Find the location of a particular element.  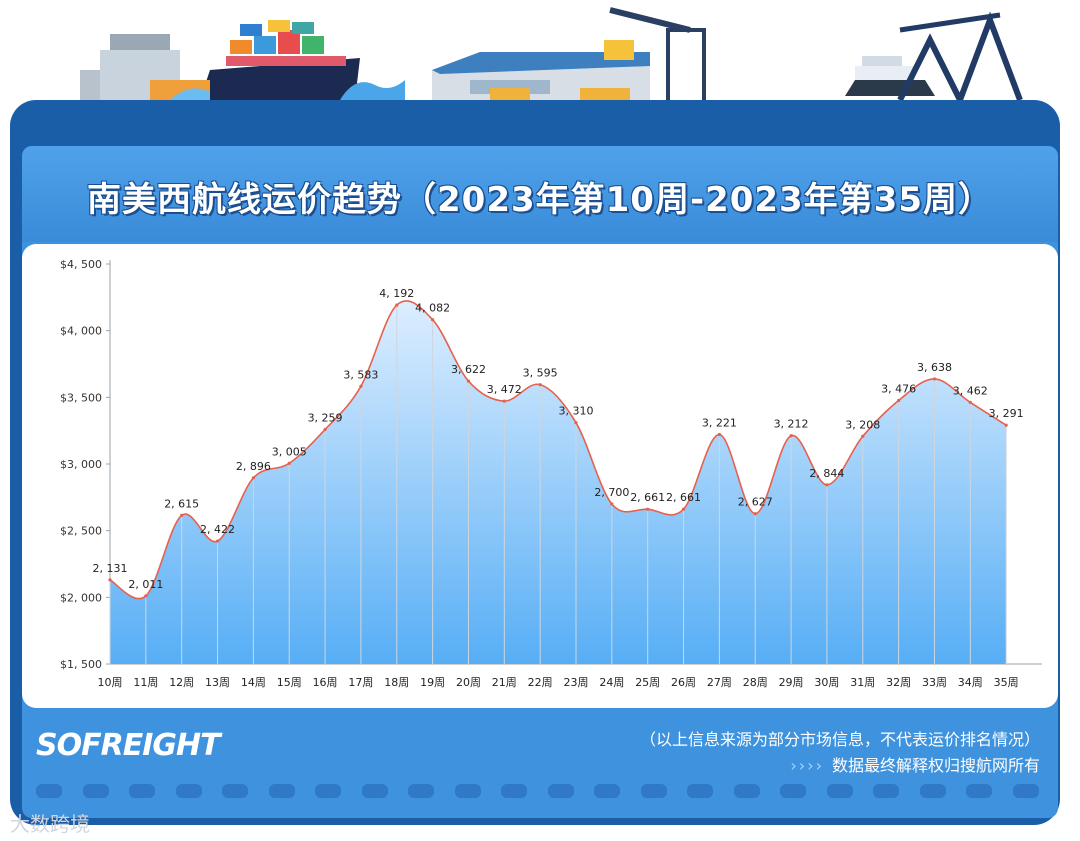

source-watermark: 大数跨境 is located at coordinates (50, 824).